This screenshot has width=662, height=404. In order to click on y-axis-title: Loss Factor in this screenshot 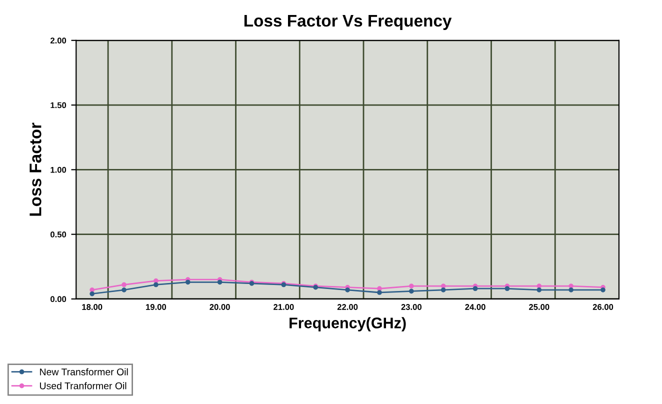, I will do `click(36, 169)`.